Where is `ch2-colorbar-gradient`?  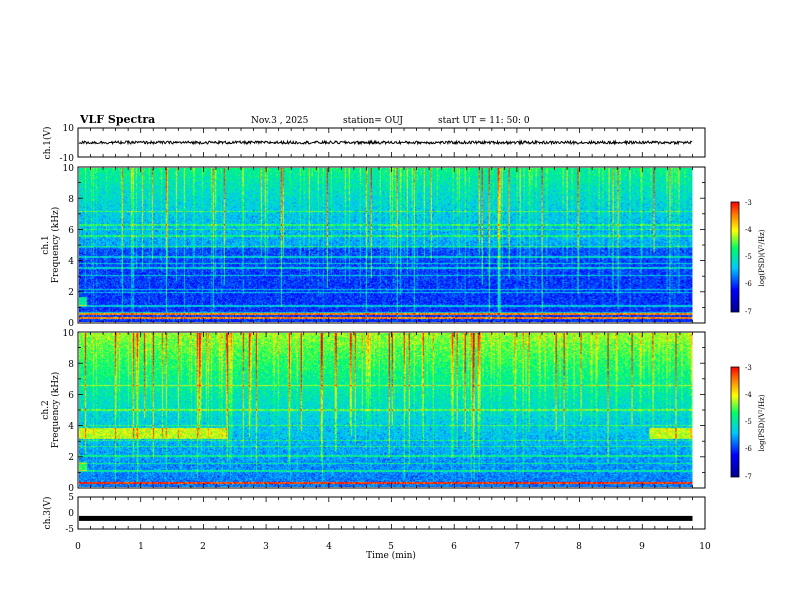 ch2-colorbar-gradient is located at coordinates (735, 422).